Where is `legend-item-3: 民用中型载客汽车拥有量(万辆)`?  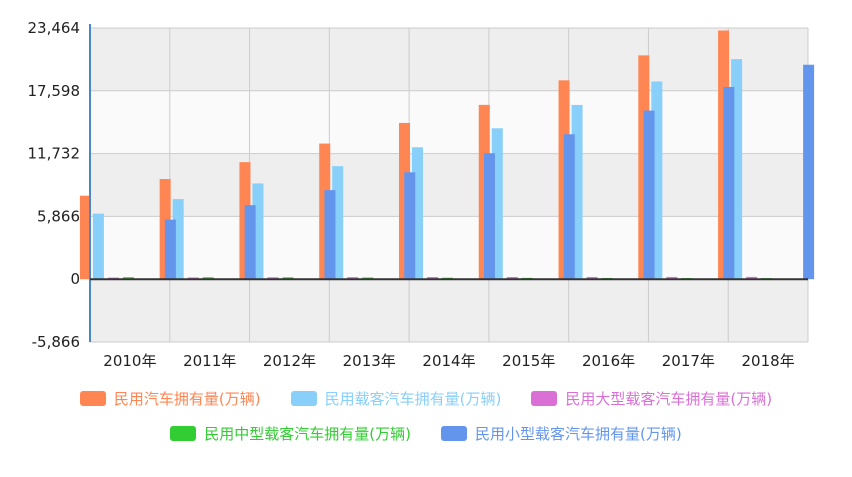 legend-item-3: 民用中型载客汽车拥有量(万辆) is located at coordinates (290, 433).